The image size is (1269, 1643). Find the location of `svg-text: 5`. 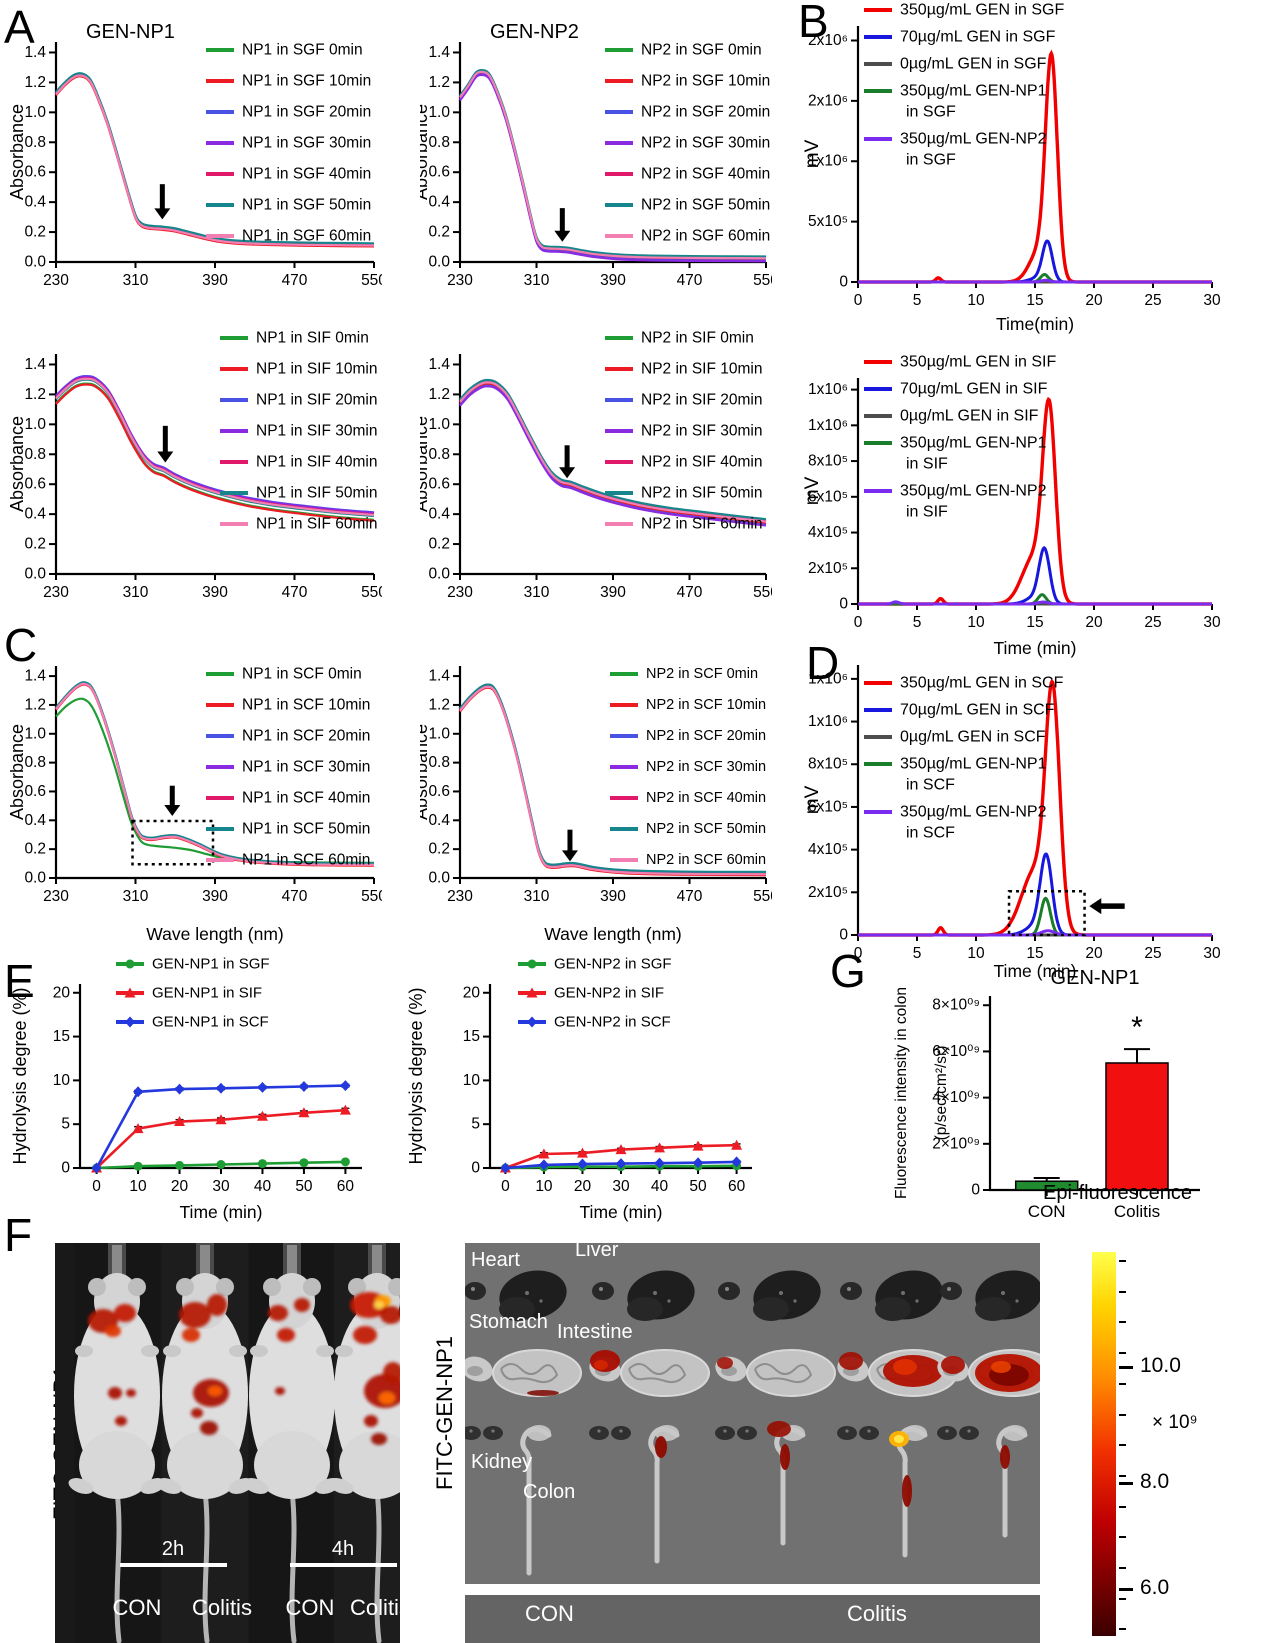

svg-text: 5 is located at coordinates (475, 1124).